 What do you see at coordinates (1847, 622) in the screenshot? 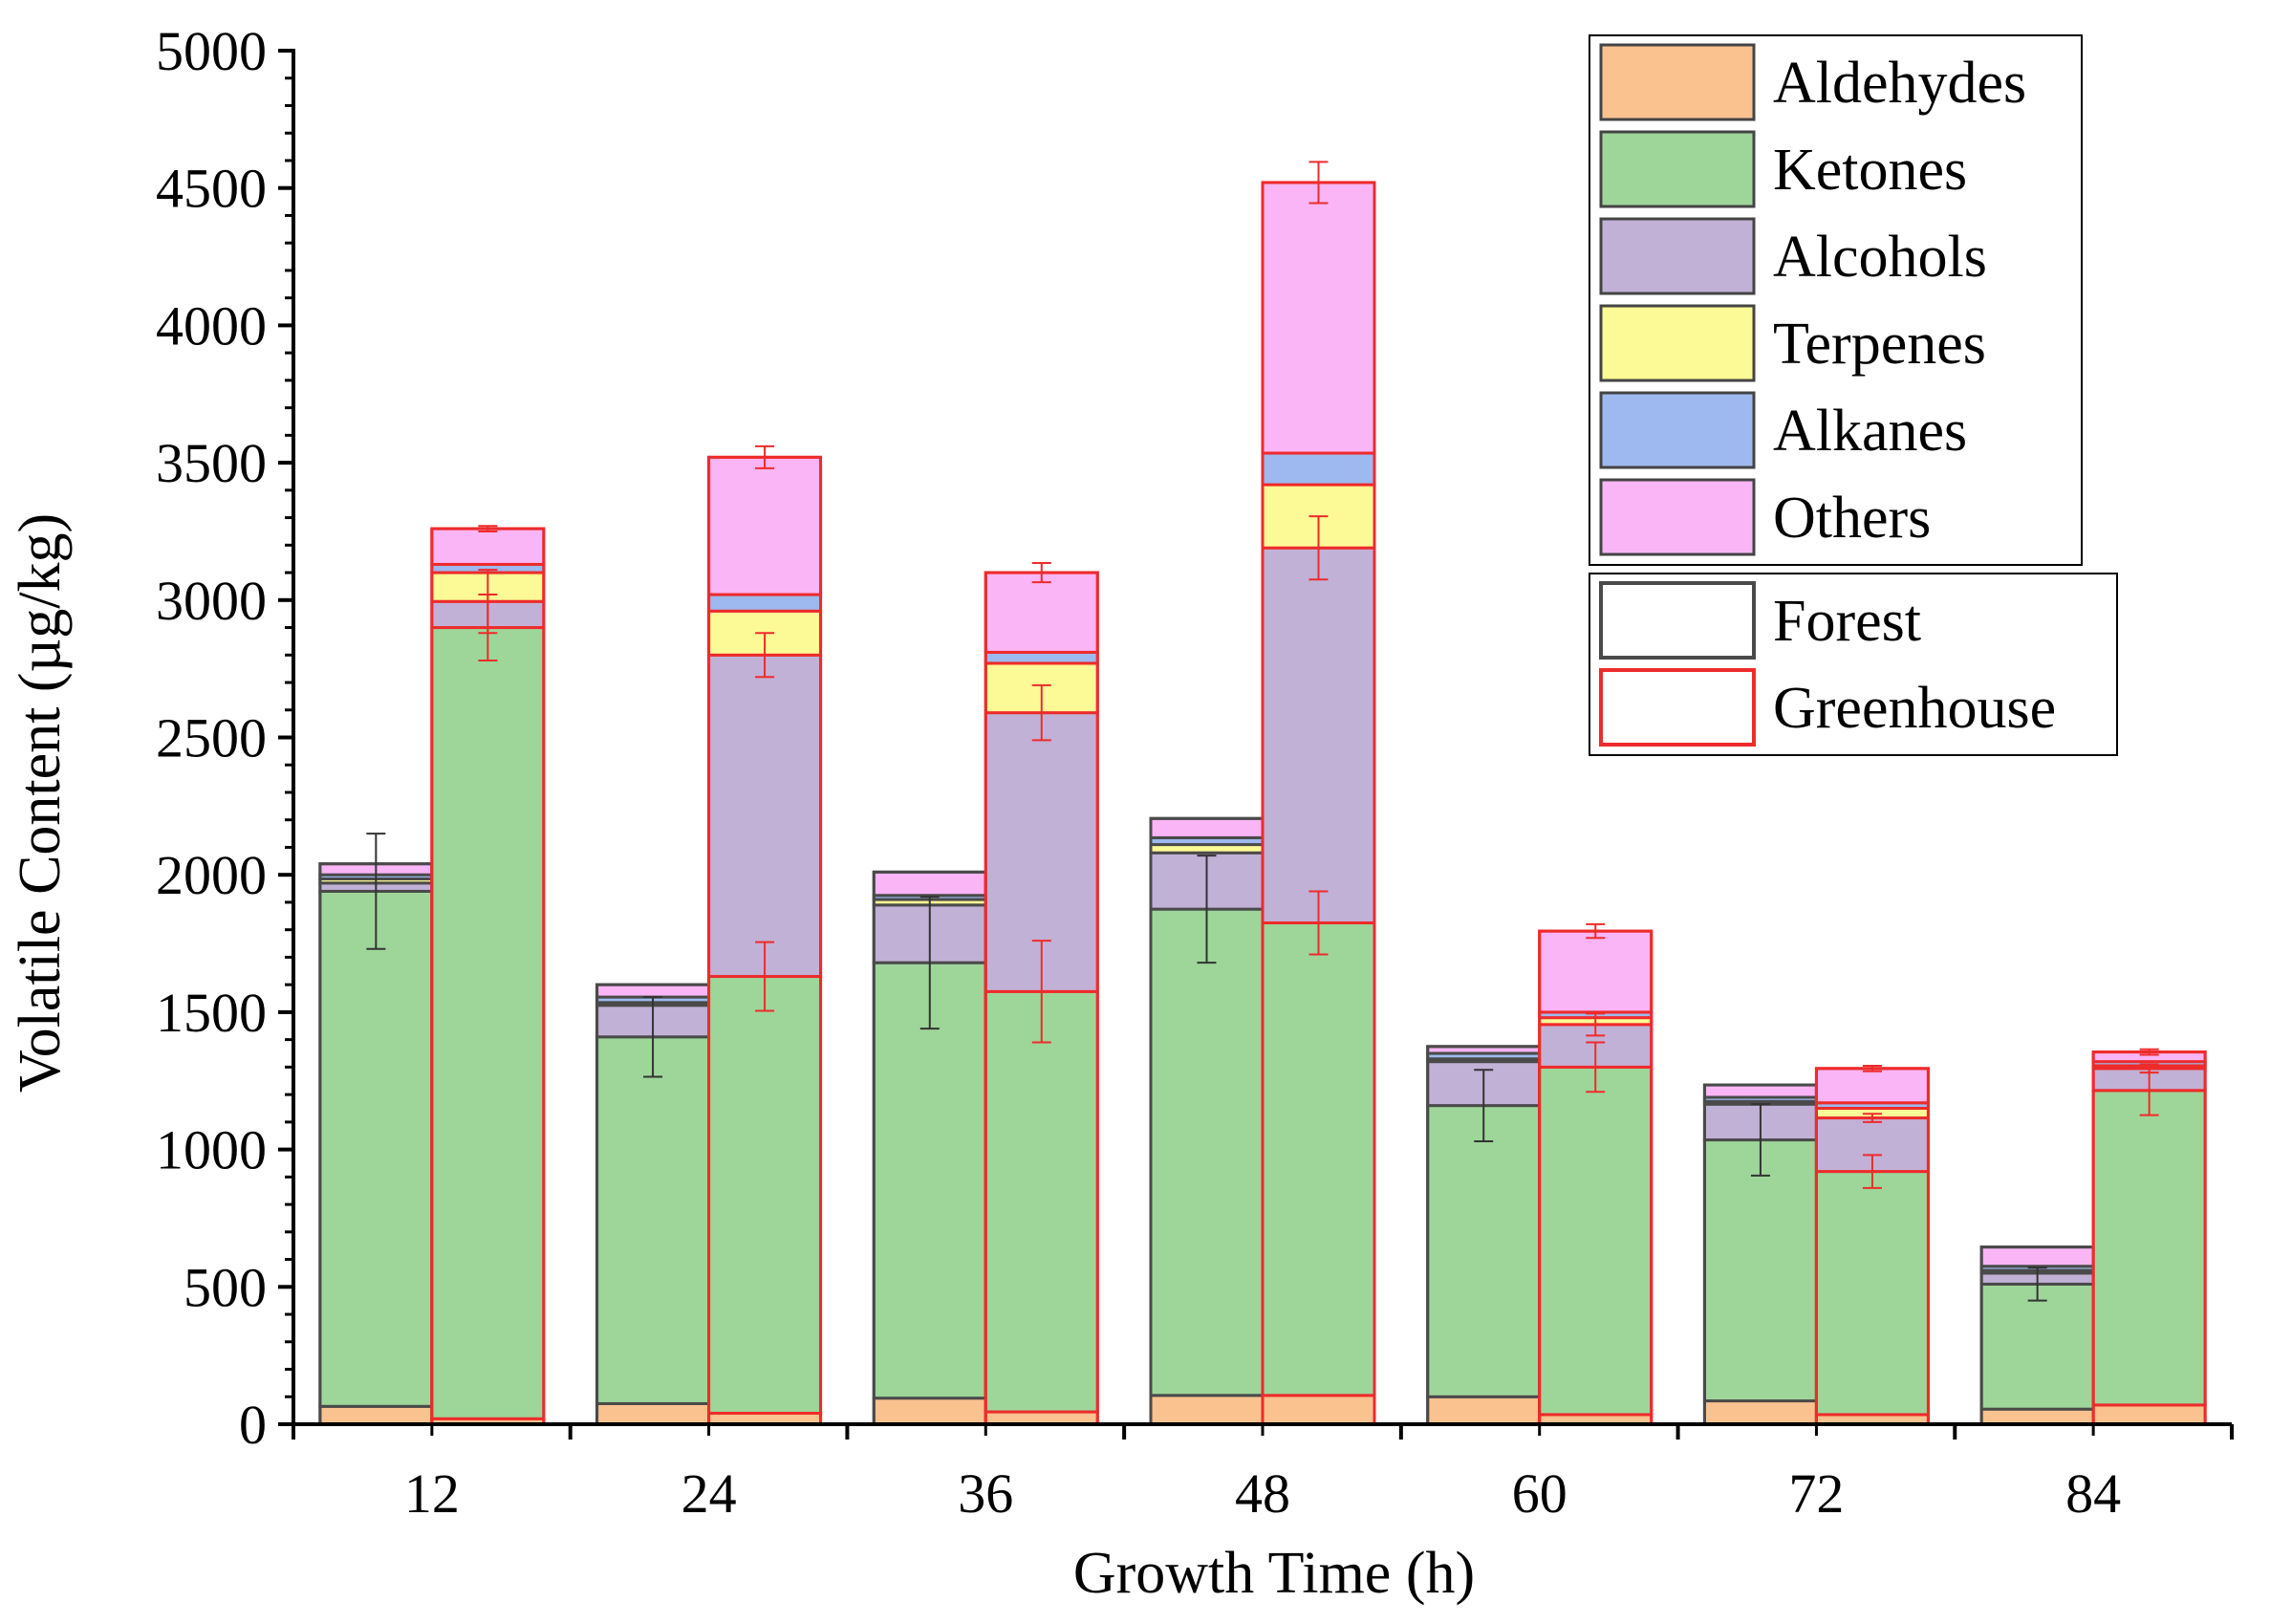
I see `legend-label-forest: Forest` at bounding box center [1847, 622].